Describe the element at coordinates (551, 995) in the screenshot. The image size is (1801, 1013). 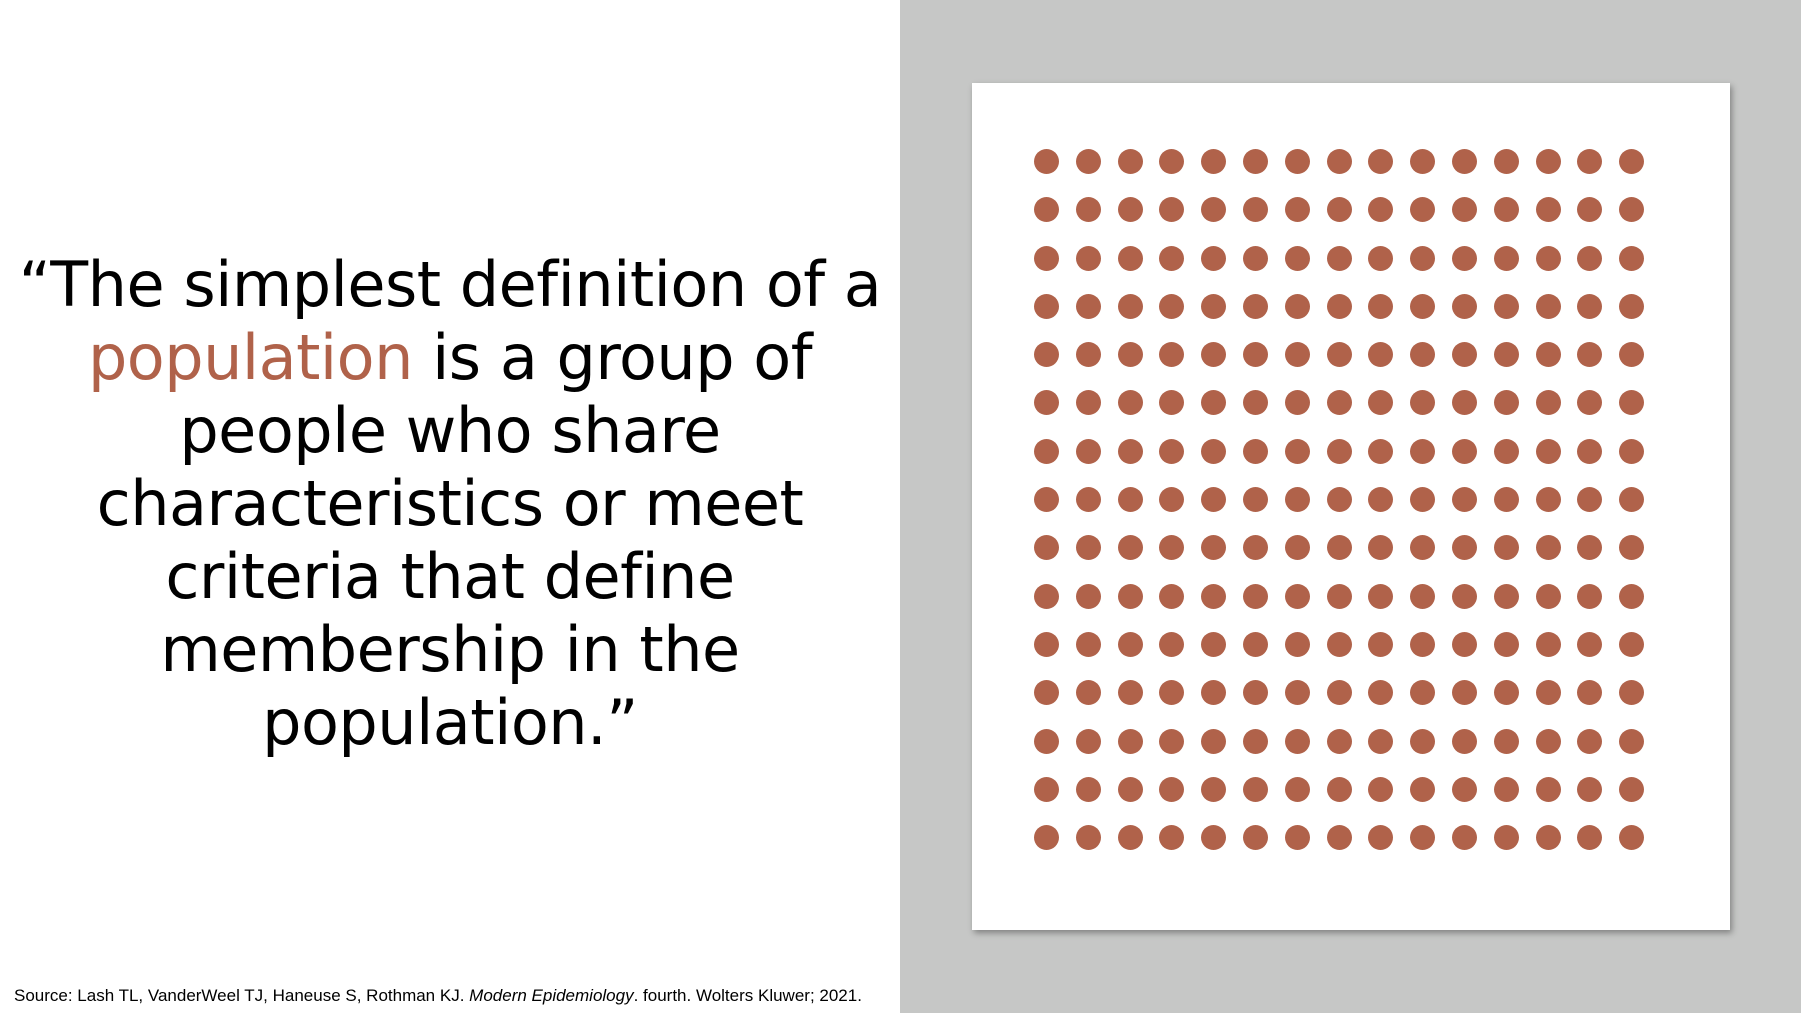
I see `source-title: Modern Epidemiology` at that location.